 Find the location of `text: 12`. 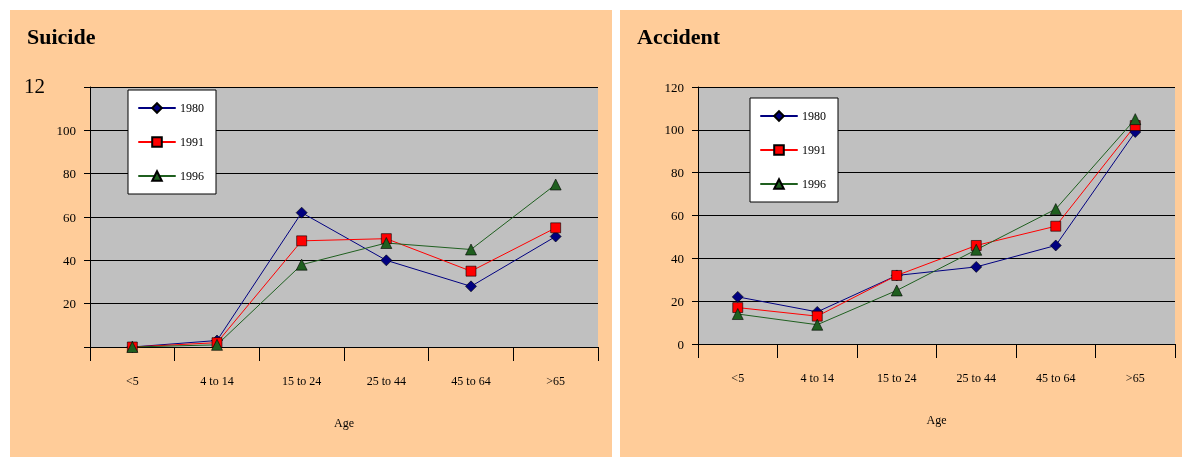

text: 12 is located at coordinates (34, 85).